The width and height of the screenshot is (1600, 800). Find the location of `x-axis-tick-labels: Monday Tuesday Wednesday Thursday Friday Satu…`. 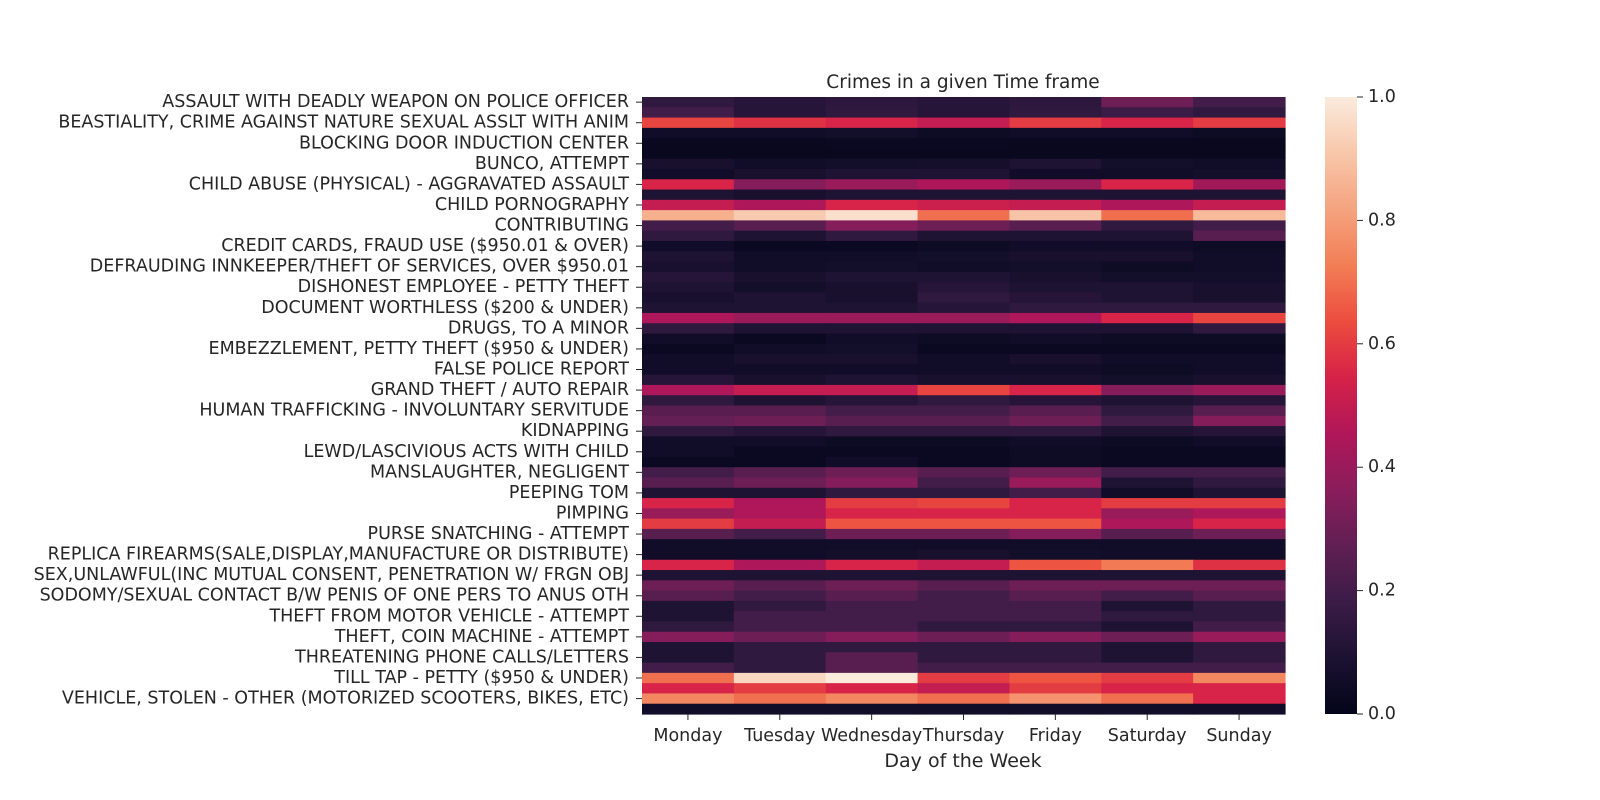

x-axis-tick-labels: Monday Tuesday Wednesday Thursday Friday Satu… is located at coordinates (962, 730).